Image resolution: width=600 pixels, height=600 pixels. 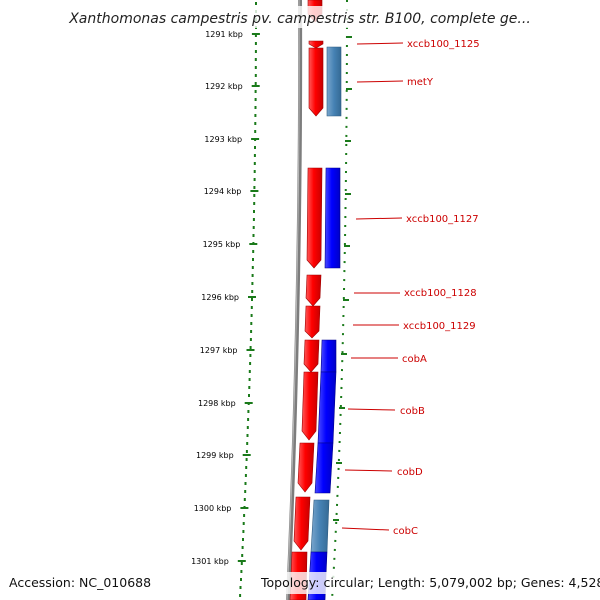 What do you see at coordinates (223, 191) in the screenshot?
I see `tick-label: 1294 kbp` at bounding box center [223, 191].